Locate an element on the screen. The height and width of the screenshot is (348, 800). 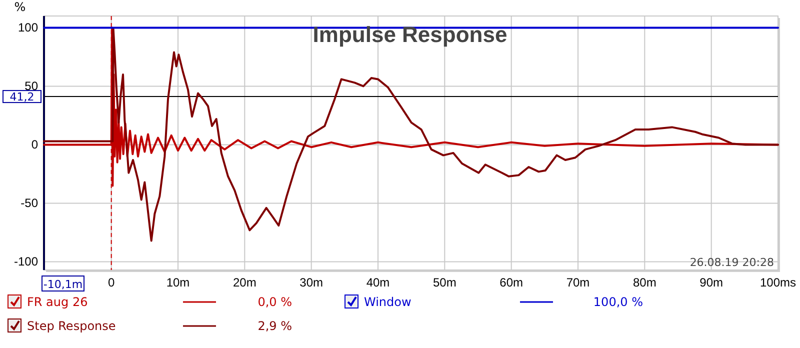
text: 100,0 % is located at coordinates (618, 302).